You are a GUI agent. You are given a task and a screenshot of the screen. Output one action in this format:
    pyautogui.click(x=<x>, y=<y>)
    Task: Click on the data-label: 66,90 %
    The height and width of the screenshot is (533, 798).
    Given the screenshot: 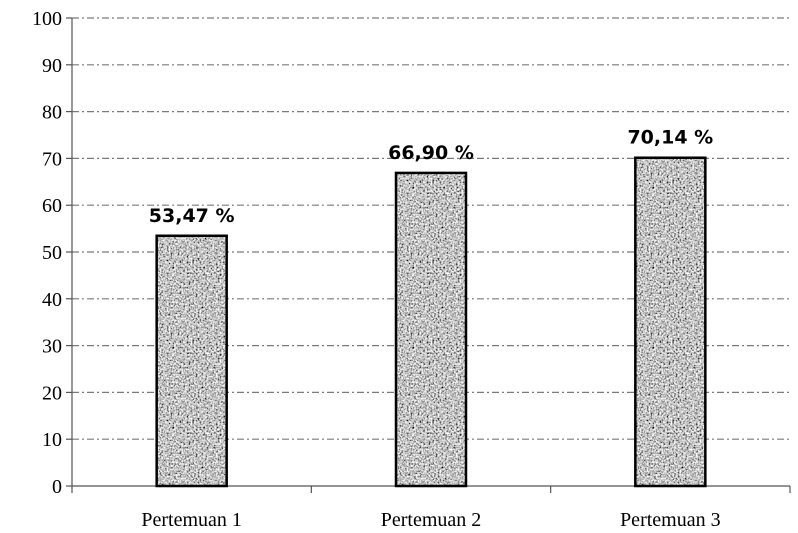 What is the action you would take?
    pyautogui.click(x=431, y=153)
    